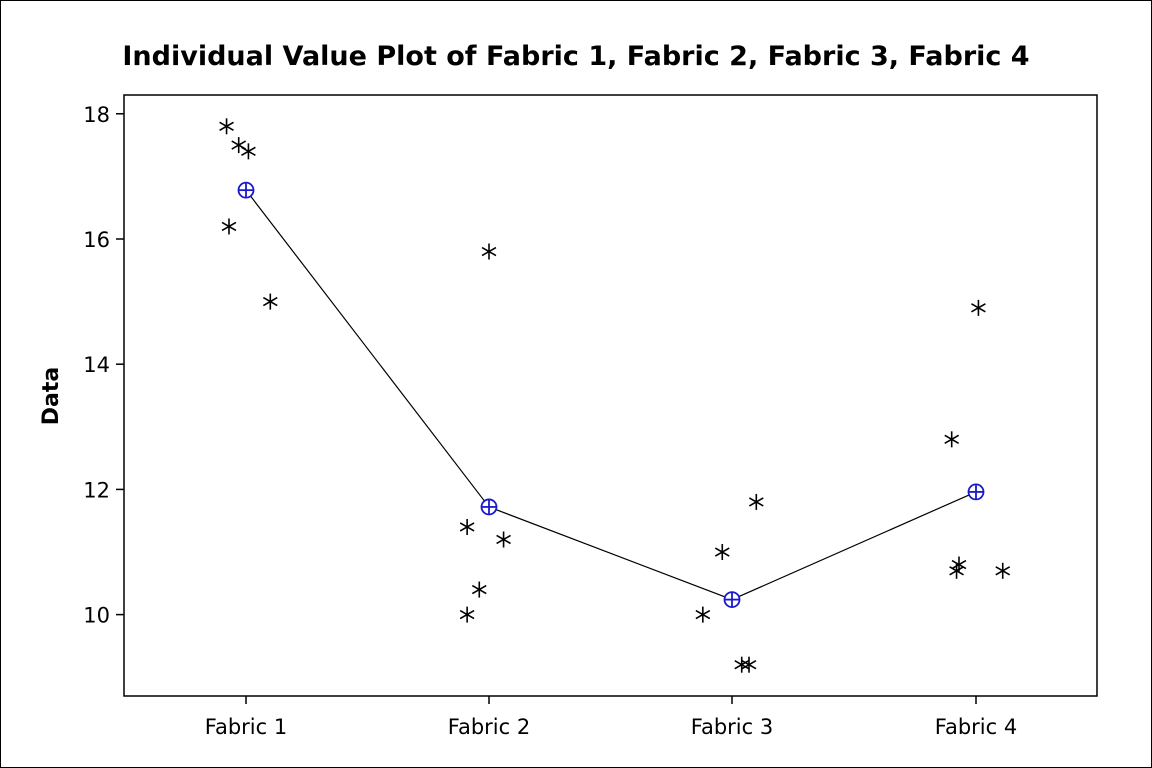  I want to click on y-tick-label: 12, so click(96, 490).